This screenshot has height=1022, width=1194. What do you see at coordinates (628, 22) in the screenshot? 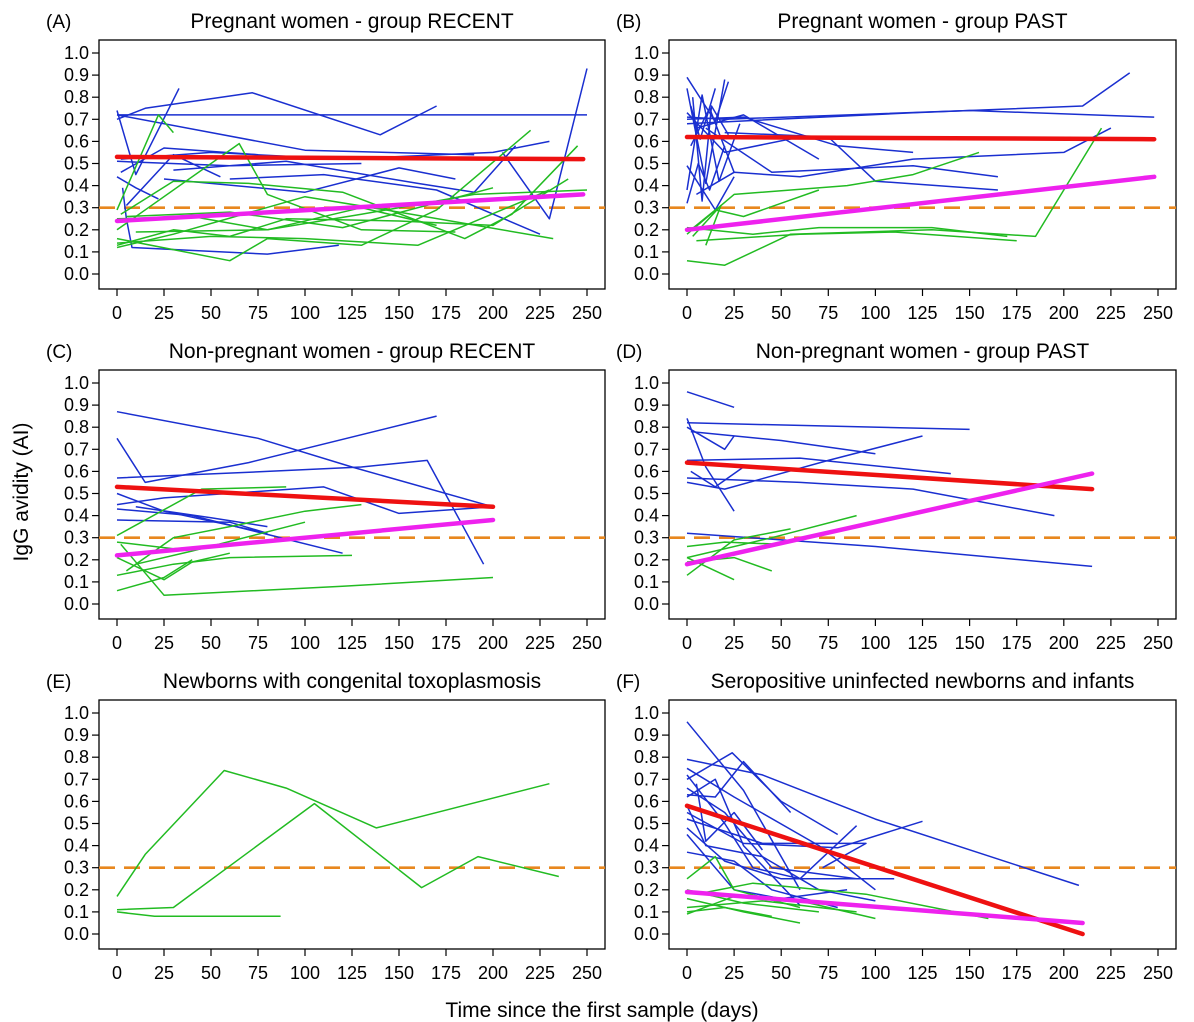
I see `panel-label: (B)` at bounding box center [628, 22].